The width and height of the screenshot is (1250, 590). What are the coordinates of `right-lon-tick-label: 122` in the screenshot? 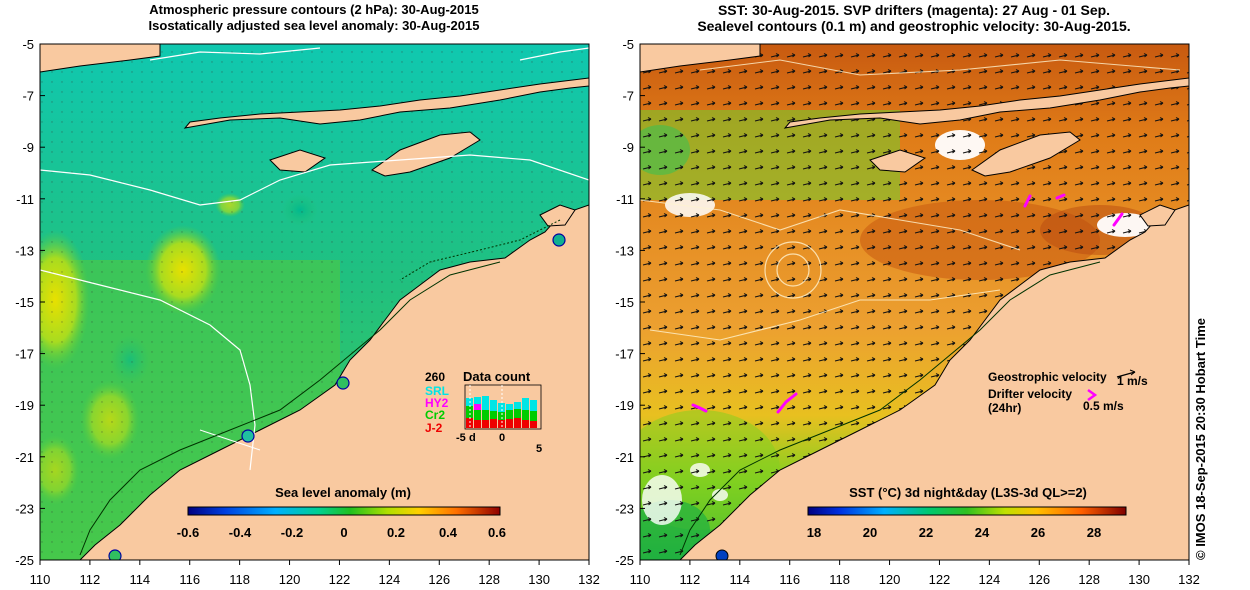 It's located at (940, 579).